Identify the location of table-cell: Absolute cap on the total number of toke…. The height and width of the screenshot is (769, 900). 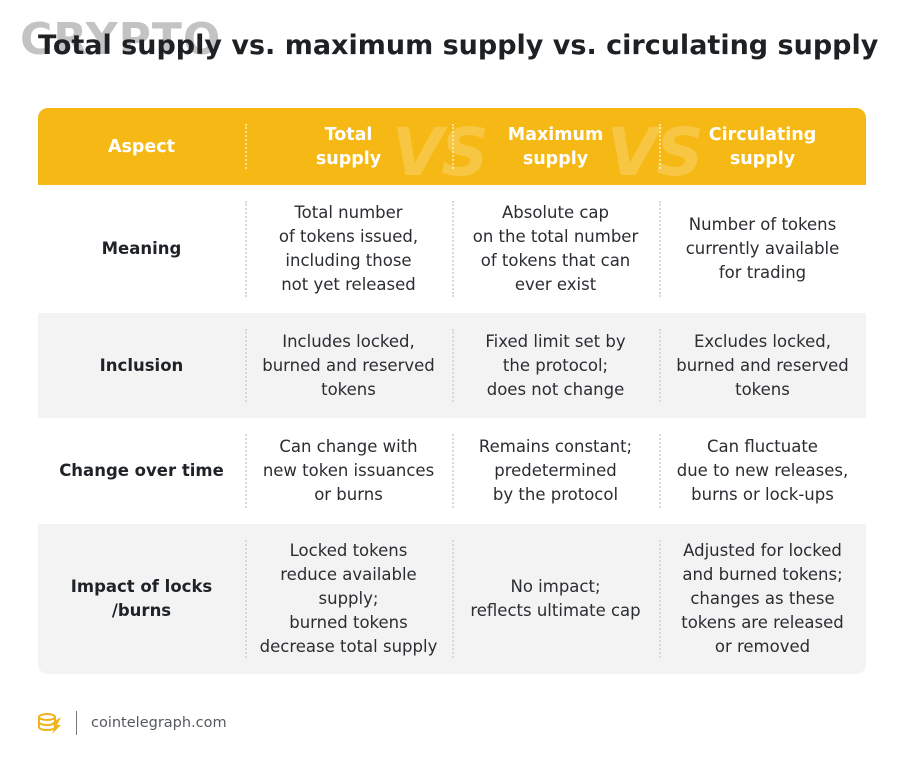
(555, 249).